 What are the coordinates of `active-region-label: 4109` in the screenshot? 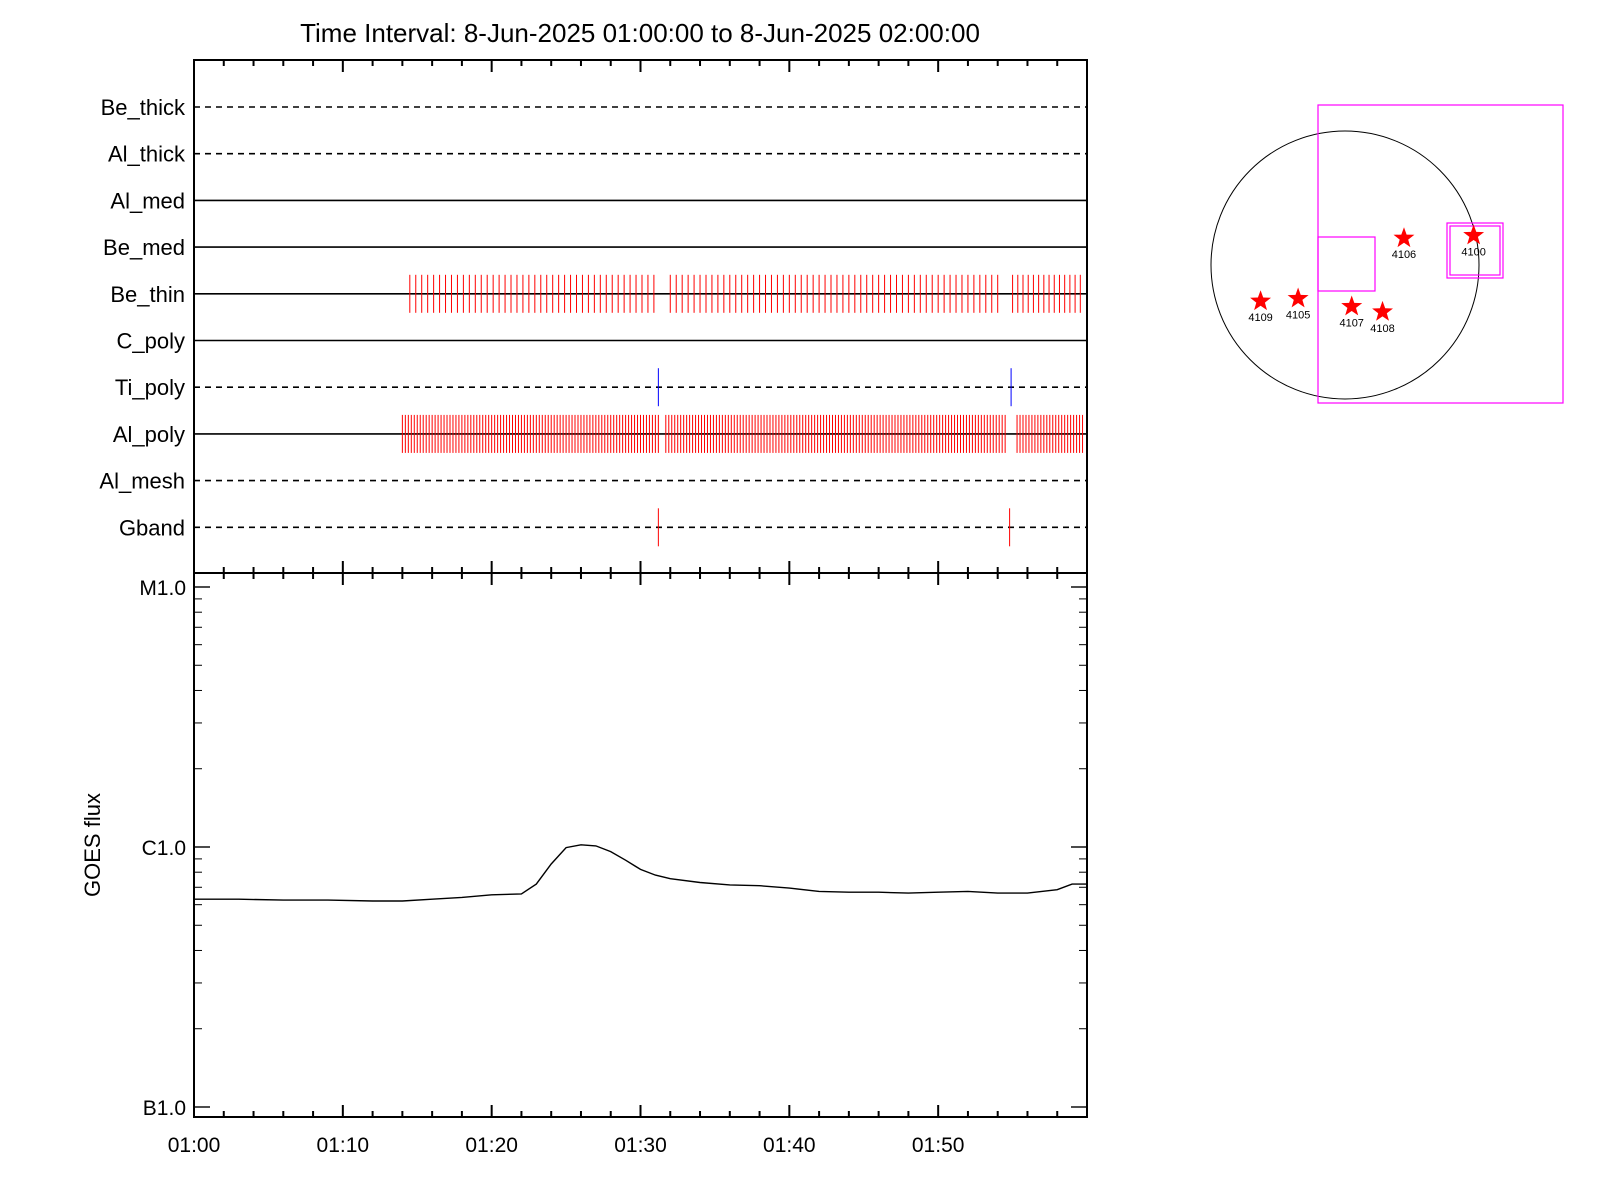 It's located at (1260, 318).